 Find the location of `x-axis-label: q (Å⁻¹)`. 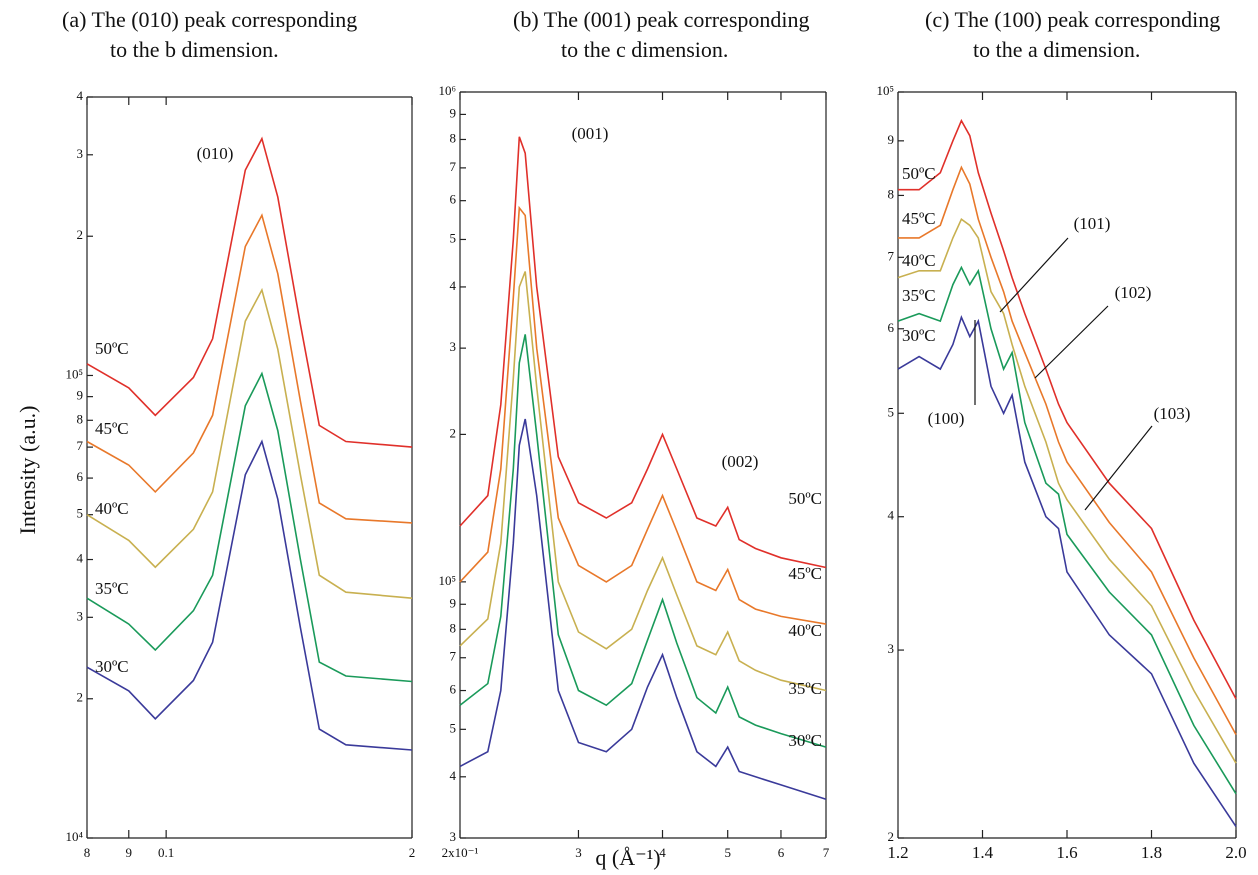

x-axis-label: q (Å⁻¹) is located at coordinates (627, 857).